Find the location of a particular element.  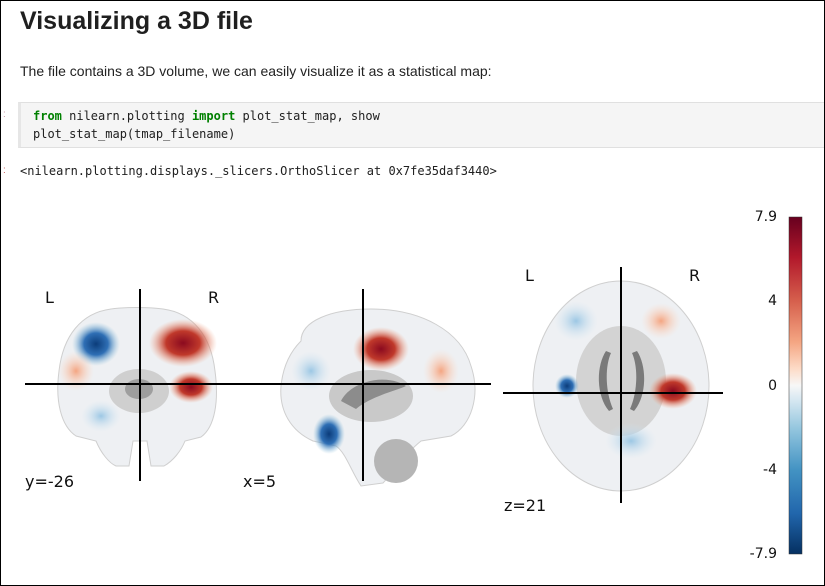

code-imports: plot_stat_map, show is located at coordinates (307, 116).